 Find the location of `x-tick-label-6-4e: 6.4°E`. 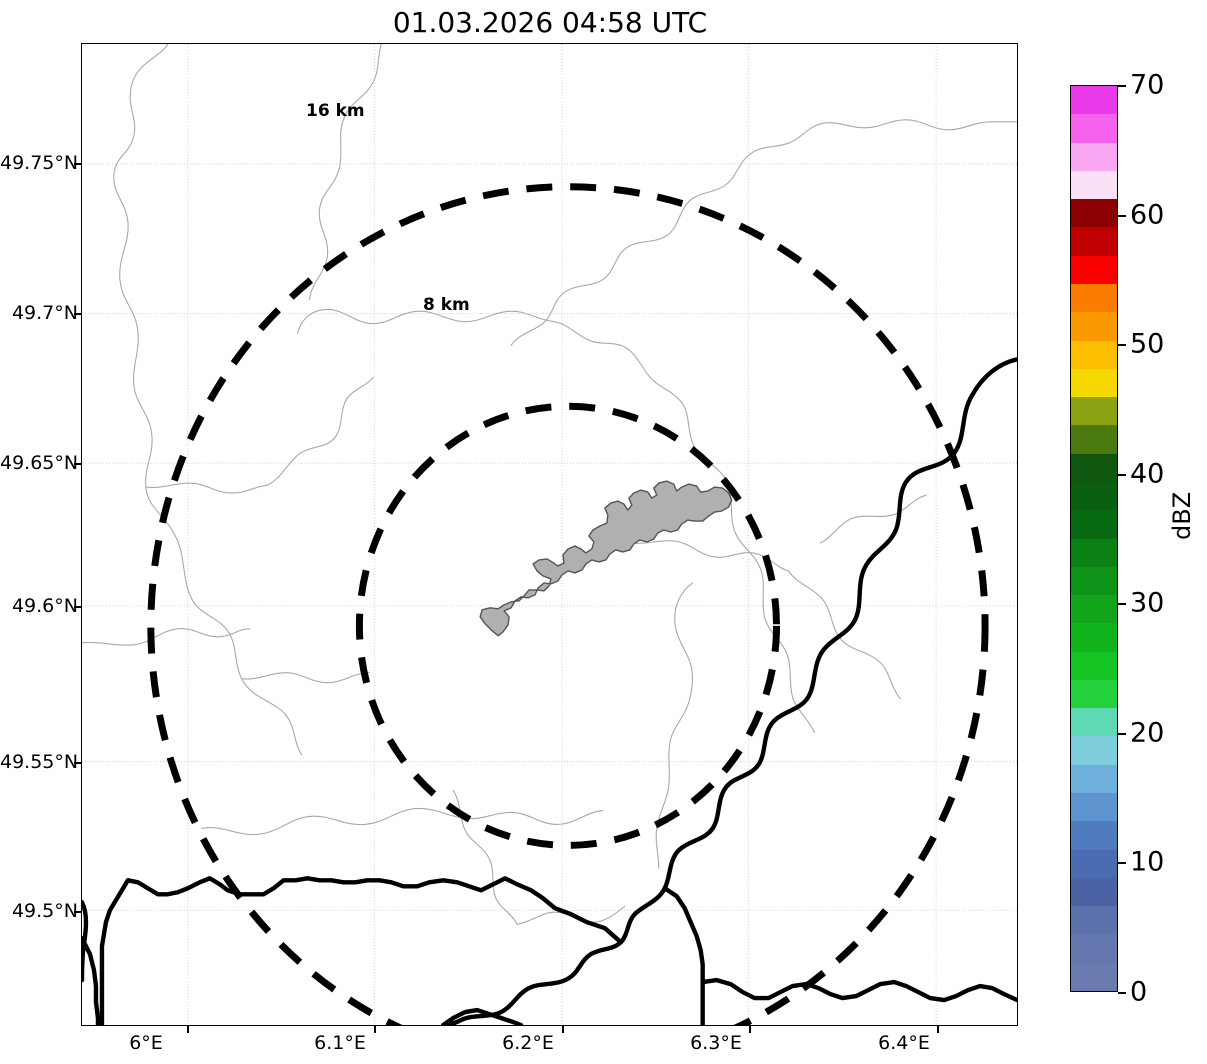

x-tick-label-6-4e: 6.4°E is located at coordinates (904, 1043).